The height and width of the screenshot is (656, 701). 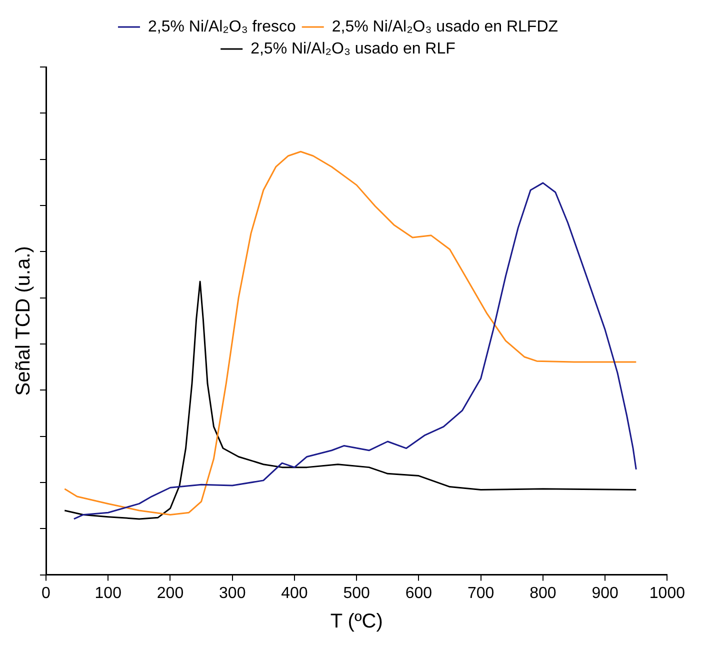 What do you see at coordinates (480, 593) in the screenshot?
I see `x-tick-label: 700` at bounding box center [480, 593].